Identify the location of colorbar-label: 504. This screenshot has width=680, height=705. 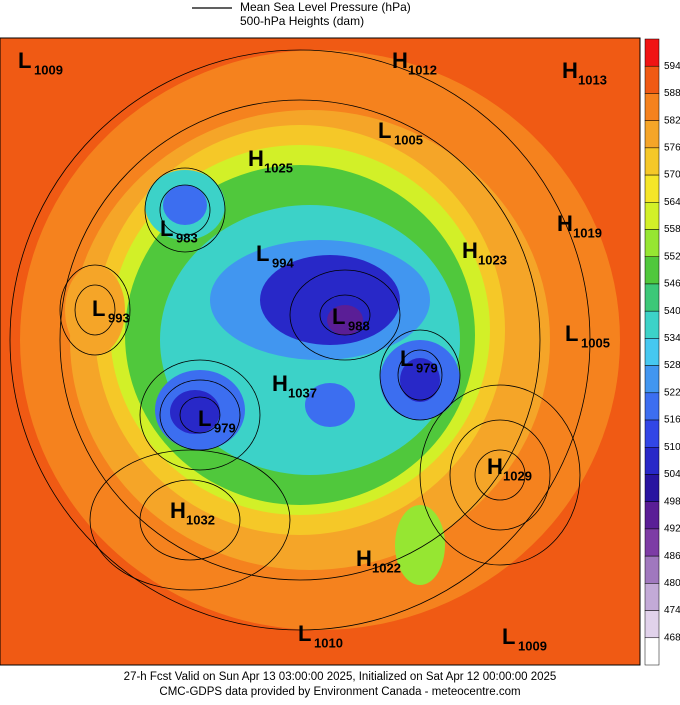
(672, 474).